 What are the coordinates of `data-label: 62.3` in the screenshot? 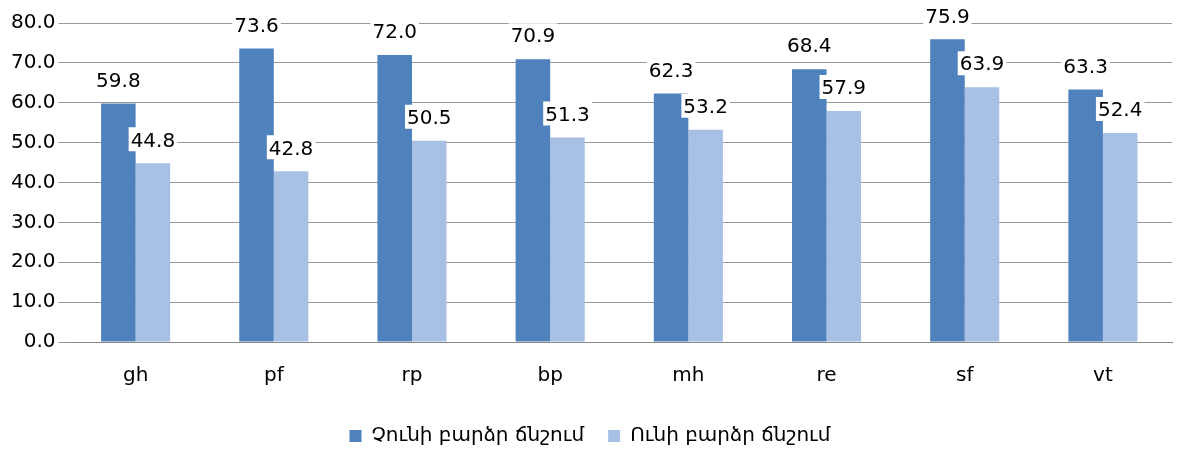 It's located at (671, 69).